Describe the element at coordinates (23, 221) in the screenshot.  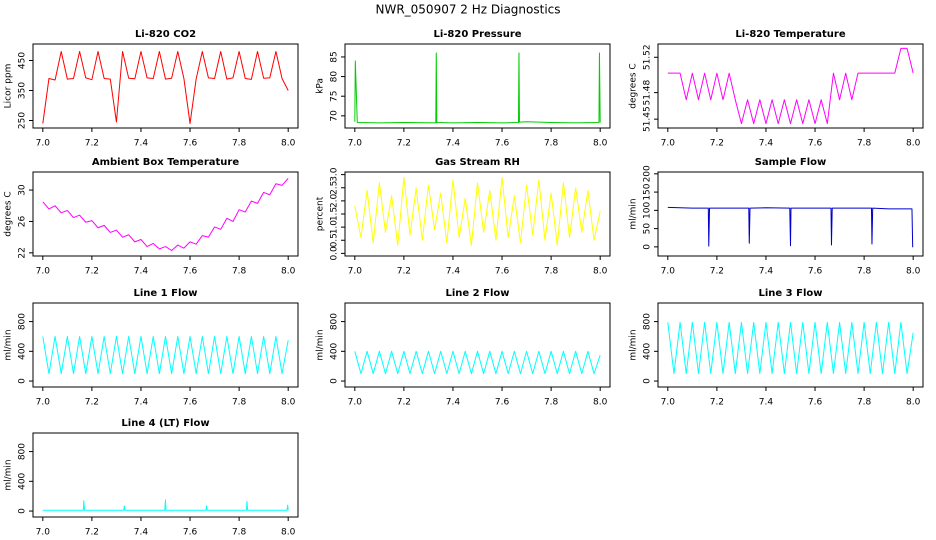
I see `y-tick-label: 26` at that location.